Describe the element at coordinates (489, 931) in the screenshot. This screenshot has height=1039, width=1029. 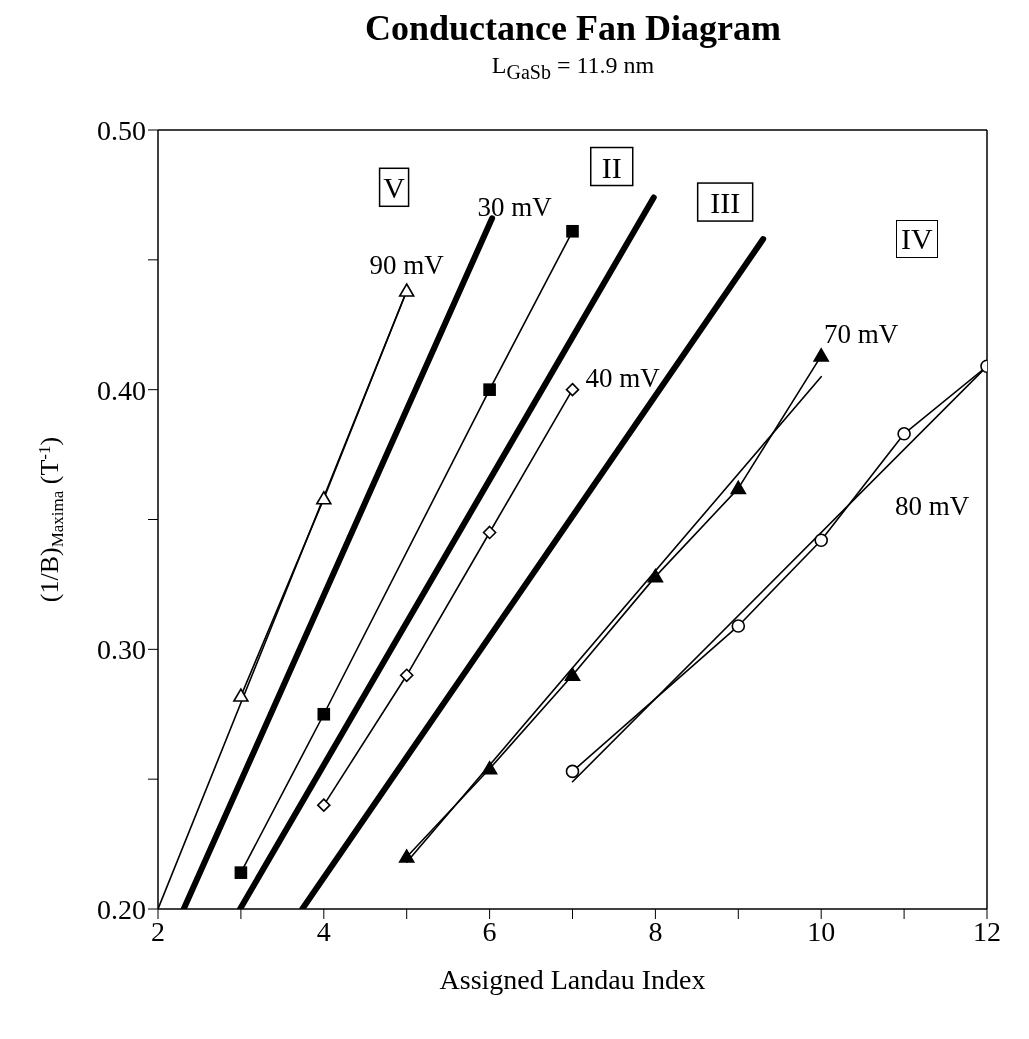
I see `x-tick-label: 6` at that location.